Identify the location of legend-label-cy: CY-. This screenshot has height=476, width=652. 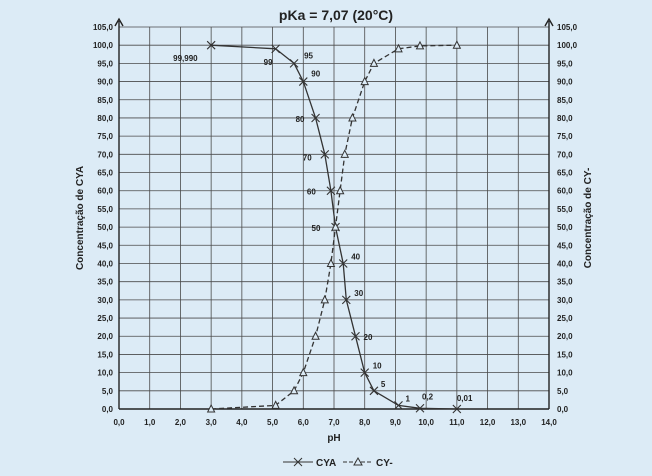
(384, 463).